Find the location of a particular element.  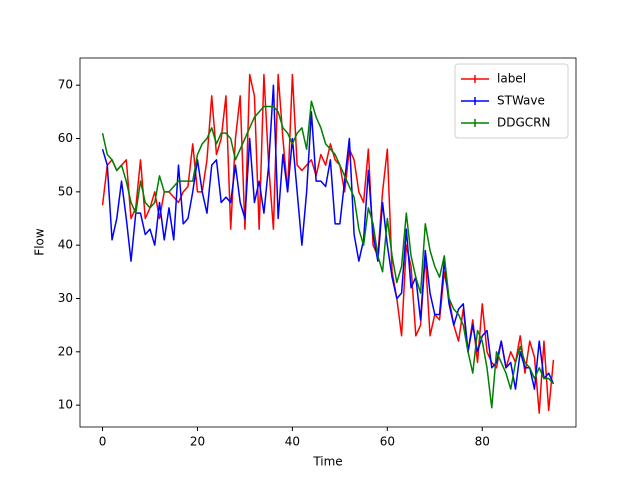

y-tick-label: 20 is located at coordinates (65, 351).